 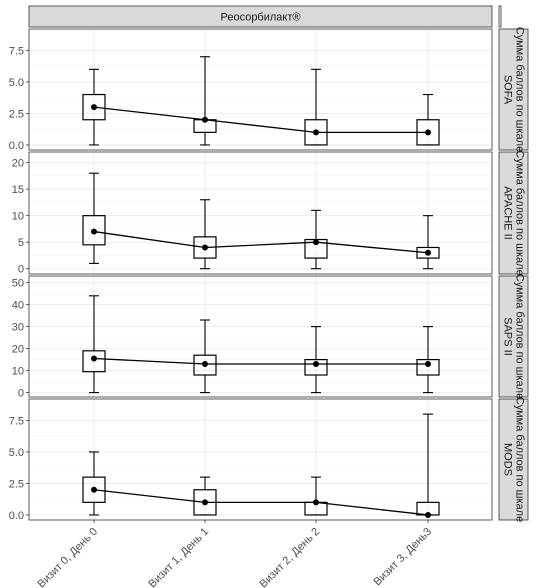 I want to click on facet-strip-top, so click(x=260, y=16).